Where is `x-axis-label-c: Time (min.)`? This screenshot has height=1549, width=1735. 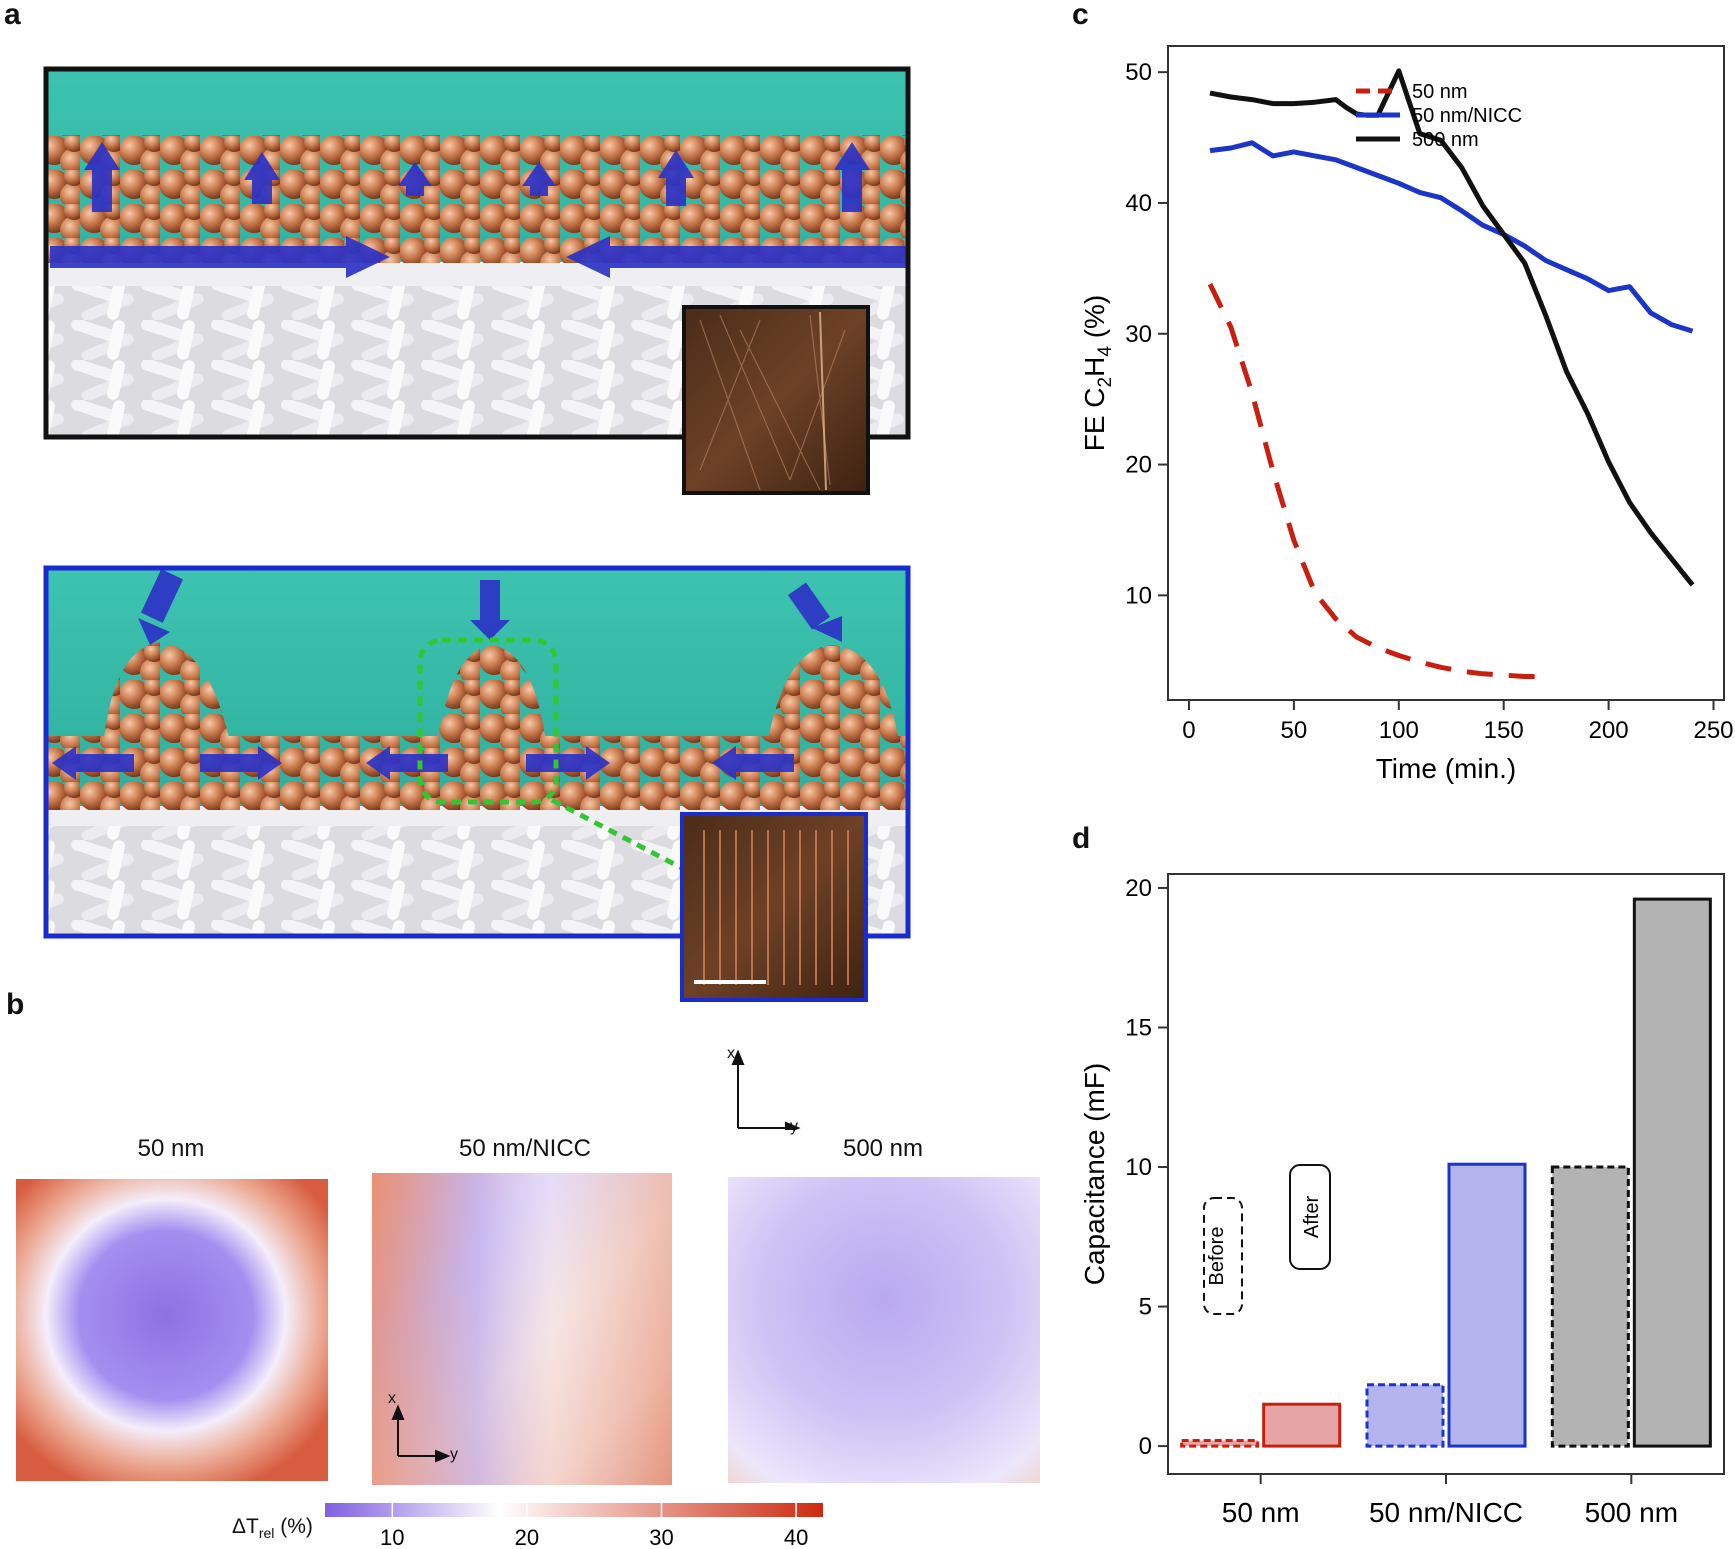 x-axis-label-c: Time (min.) is located at coordinates (1446, 768).